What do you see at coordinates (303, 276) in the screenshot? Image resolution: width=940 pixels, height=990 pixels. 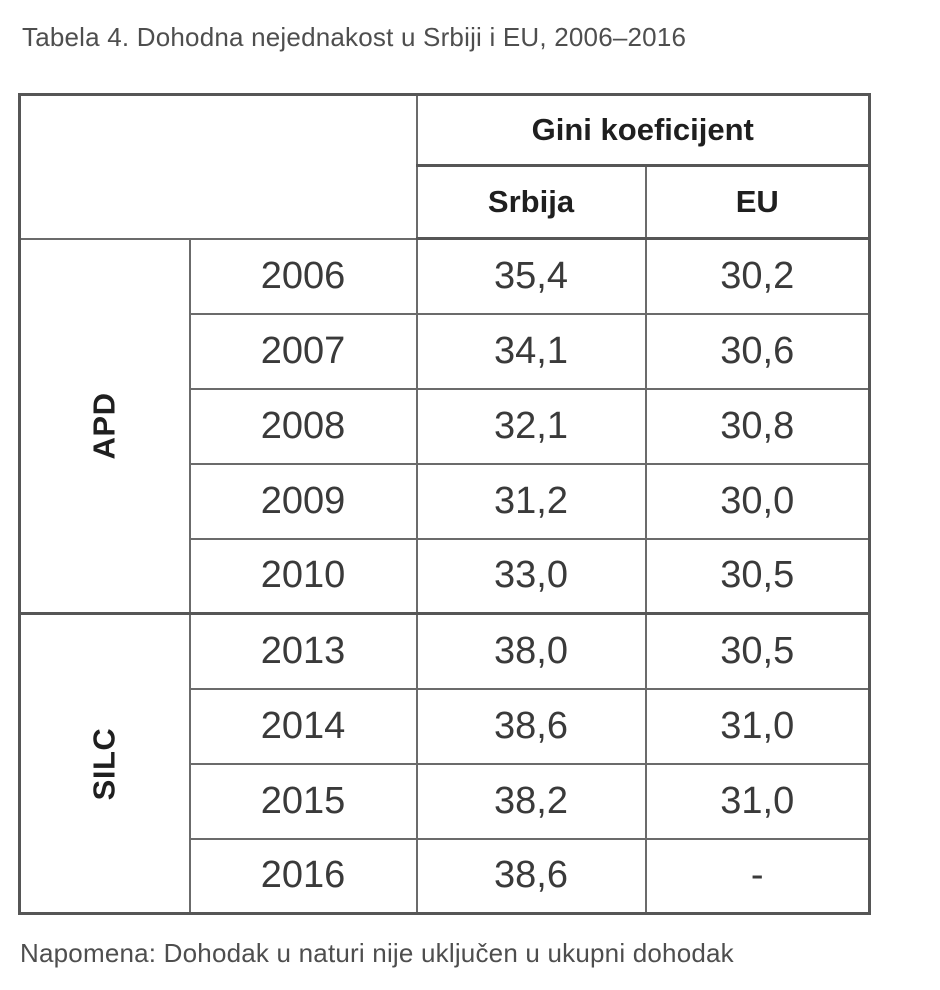 I see `year-cell: 2006` at bounding box center [303, 276].